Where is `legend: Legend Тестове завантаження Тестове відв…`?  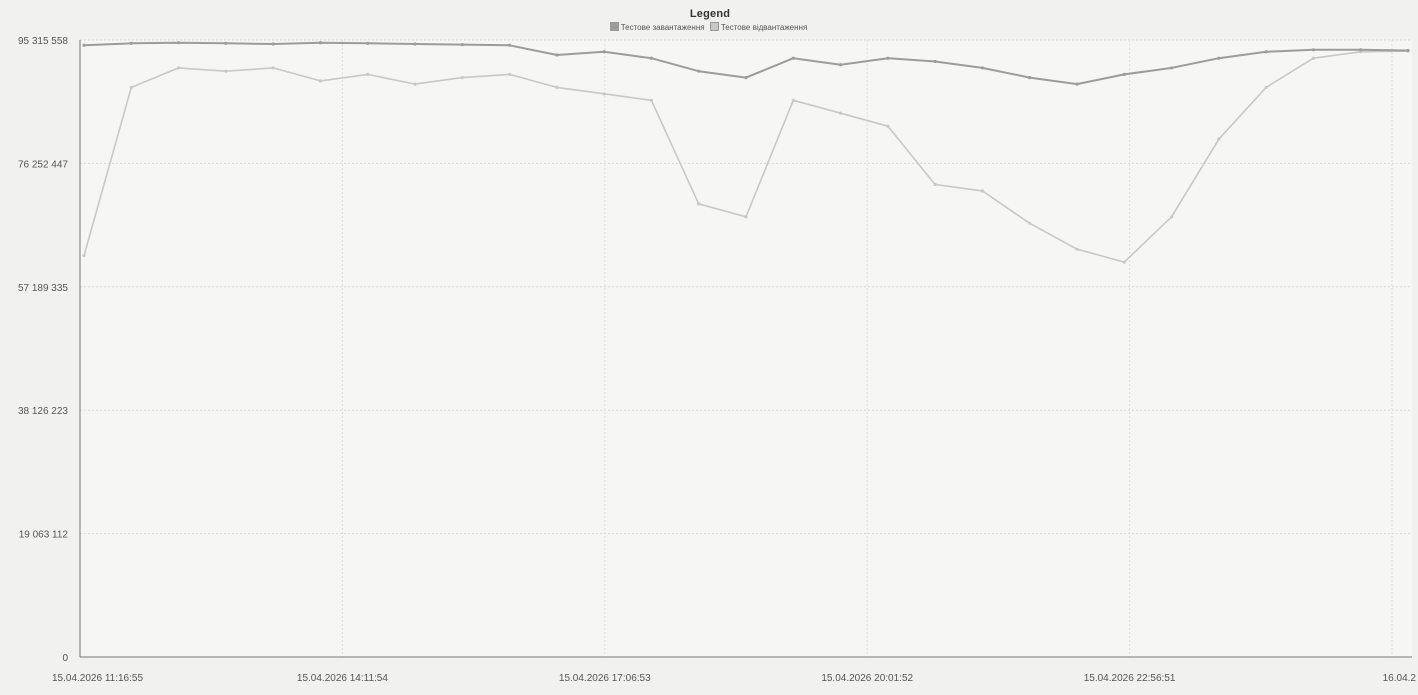
legend: Legend Тестове завантаження Тестове відв… is located at coordinates (710, 20).